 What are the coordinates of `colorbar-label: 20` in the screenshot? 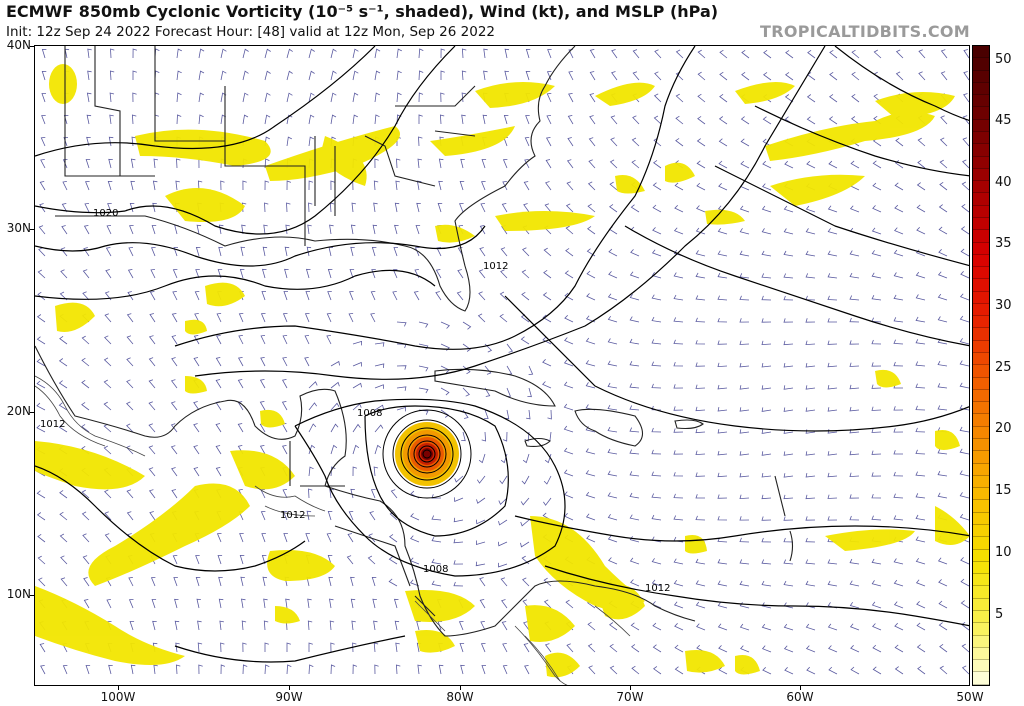 It's located at (1003, 428).